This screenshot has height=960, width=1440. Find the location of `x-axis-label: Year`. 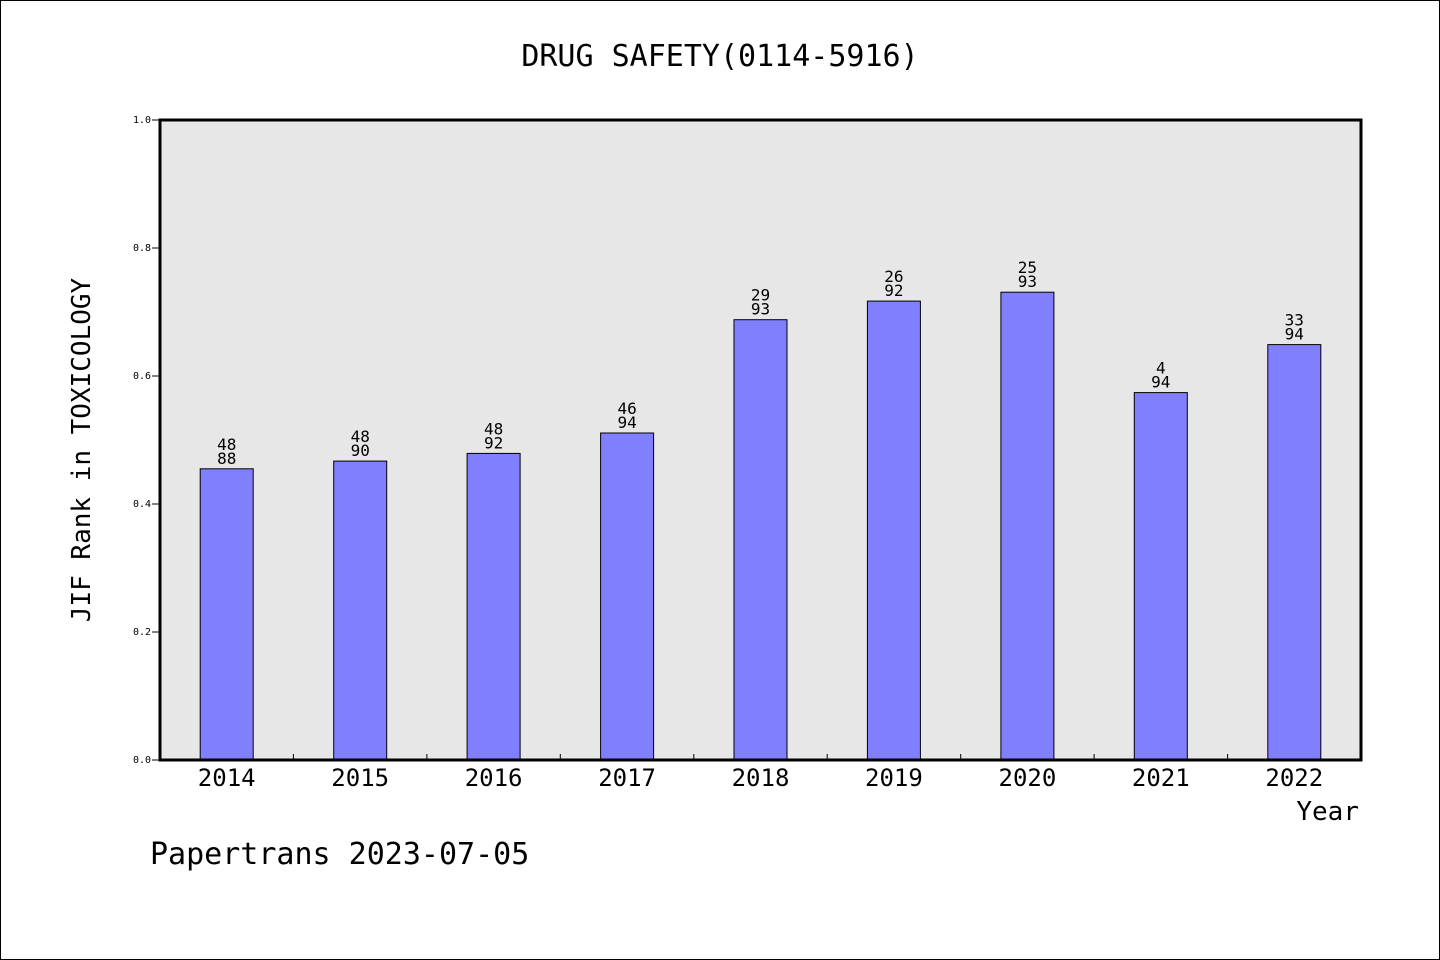

x-axis-label: Year is located at coordinates (1327, 812).